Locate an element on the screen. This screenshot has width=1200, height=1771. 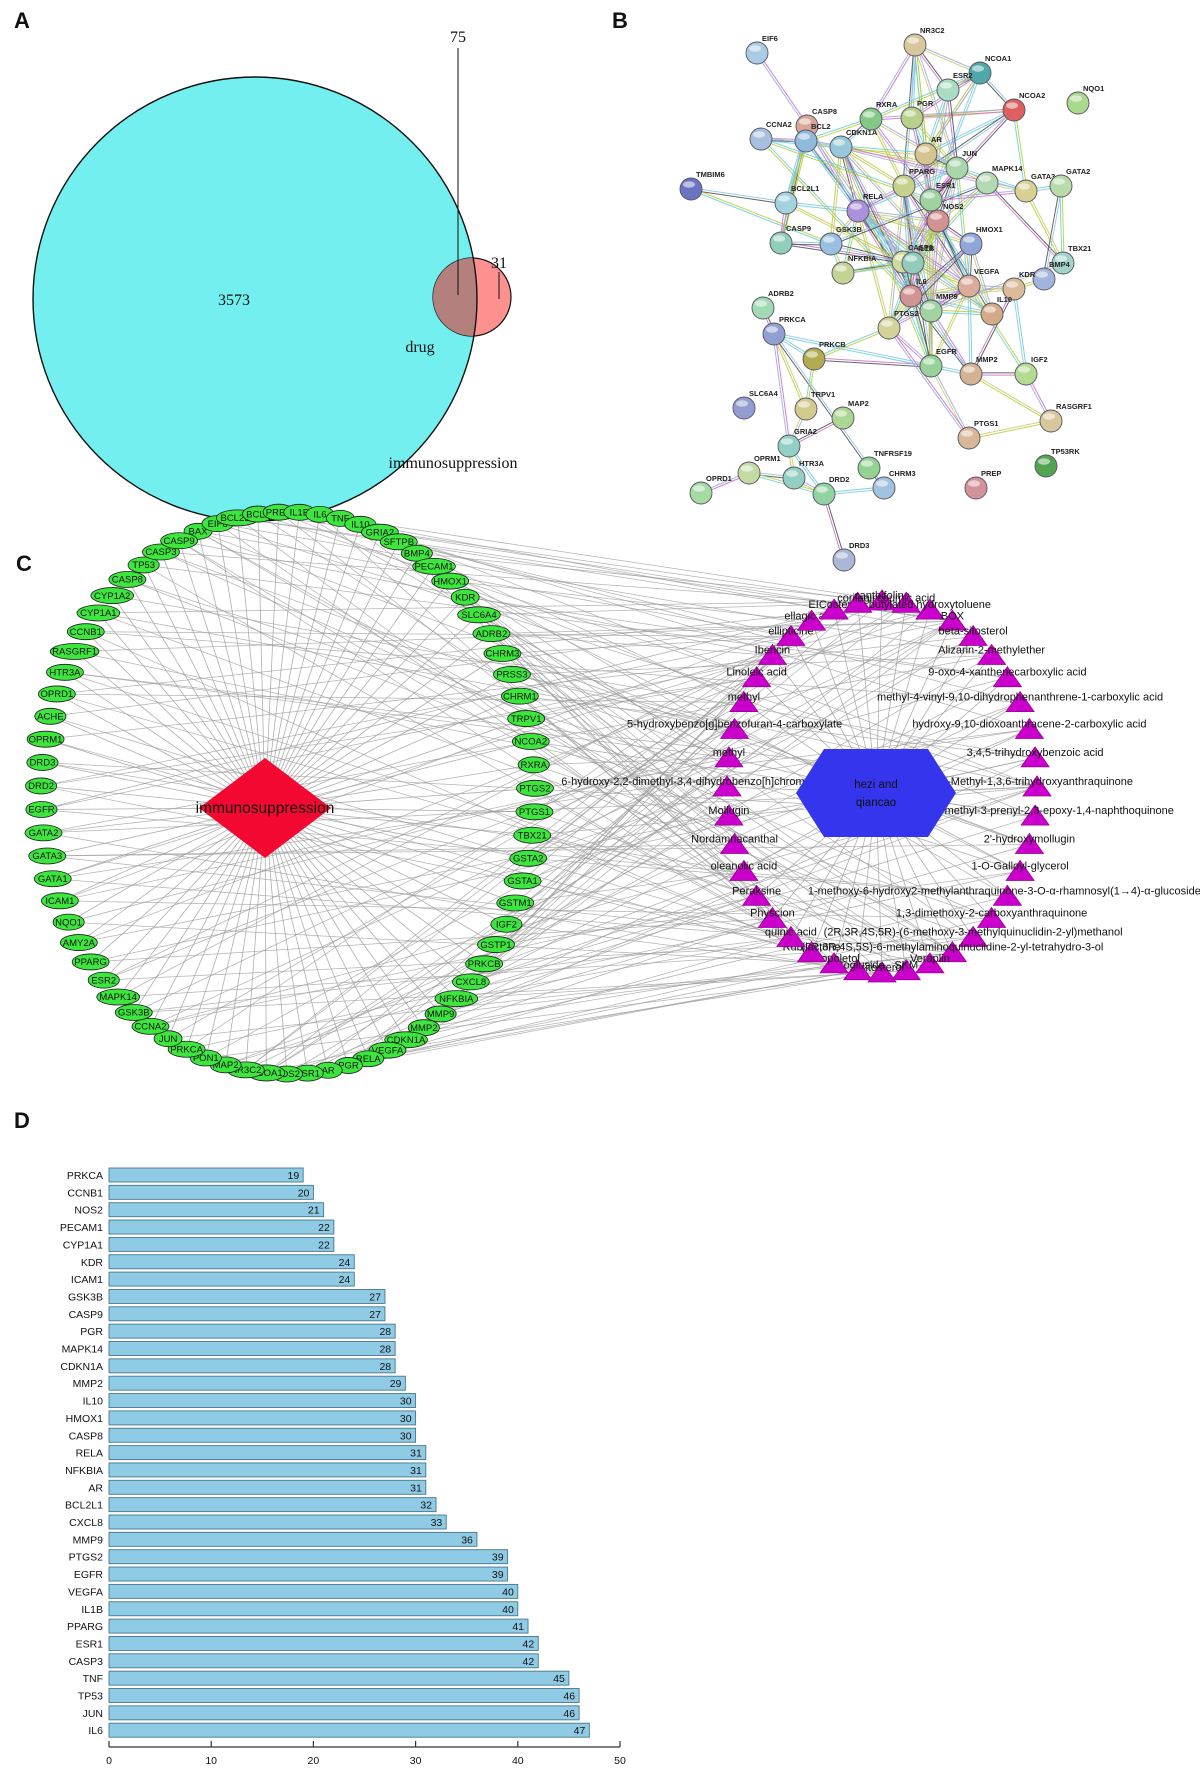
target-label: KDR is located at coordinates (465, 597).